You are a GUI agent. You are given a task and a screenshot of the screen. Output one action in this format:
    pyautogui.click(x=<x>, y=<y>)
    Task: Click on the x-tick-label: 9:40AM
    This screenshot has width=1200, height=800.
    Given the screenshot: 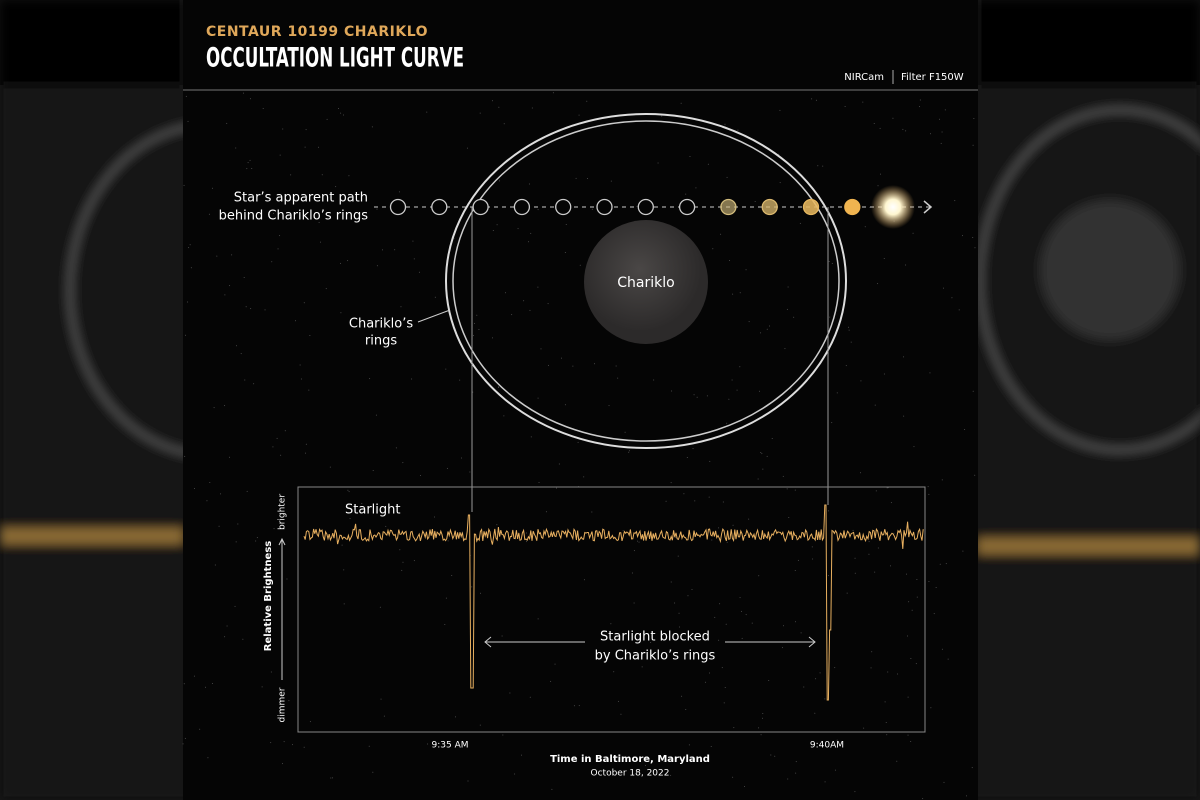 What is the action you would take?
    pyautogui.click(x=827, y=746)
    